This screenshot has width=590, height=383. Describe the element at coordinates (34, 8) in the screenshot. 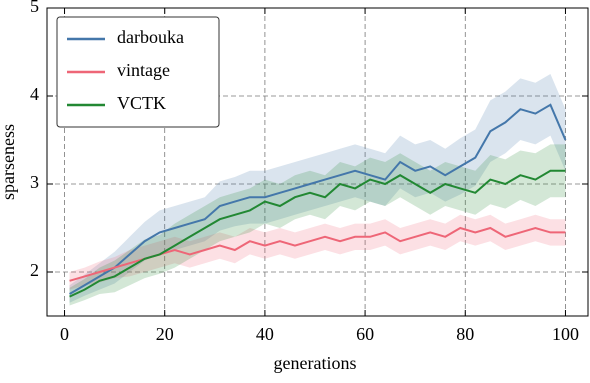

I see `y-tick-label: 5` at that location.